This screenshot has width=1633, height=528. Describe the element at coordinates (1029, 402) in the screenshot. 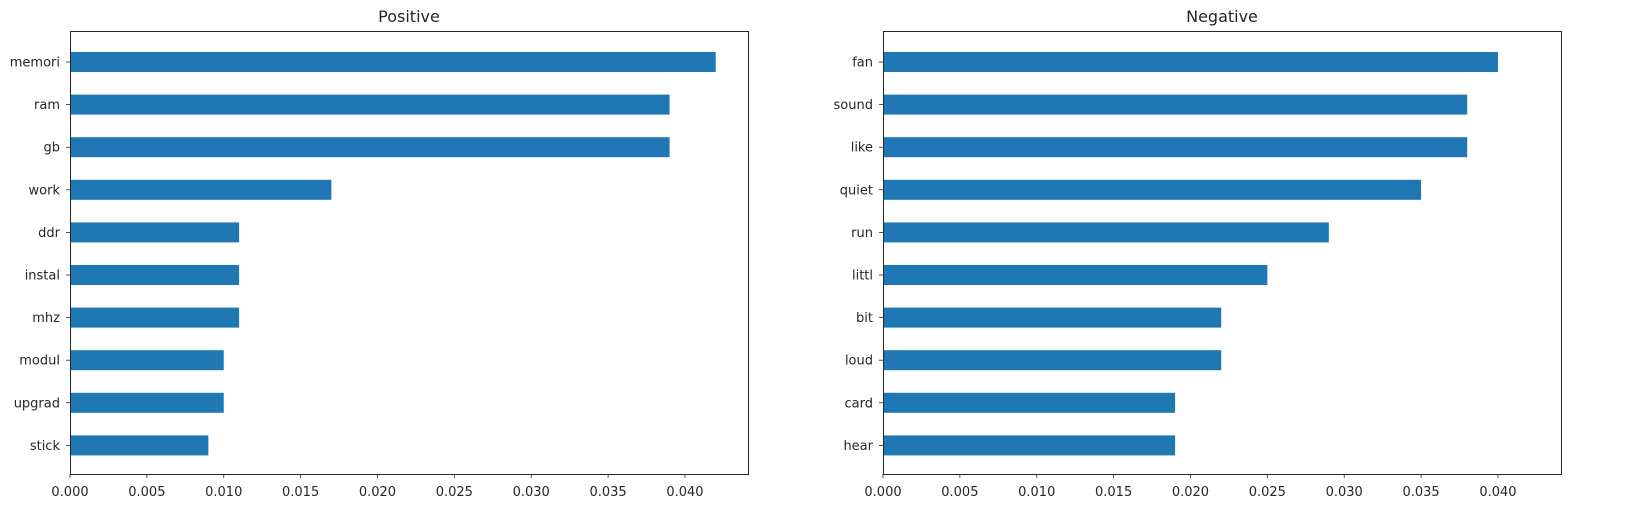

I see `negative-bar-card` at that location.